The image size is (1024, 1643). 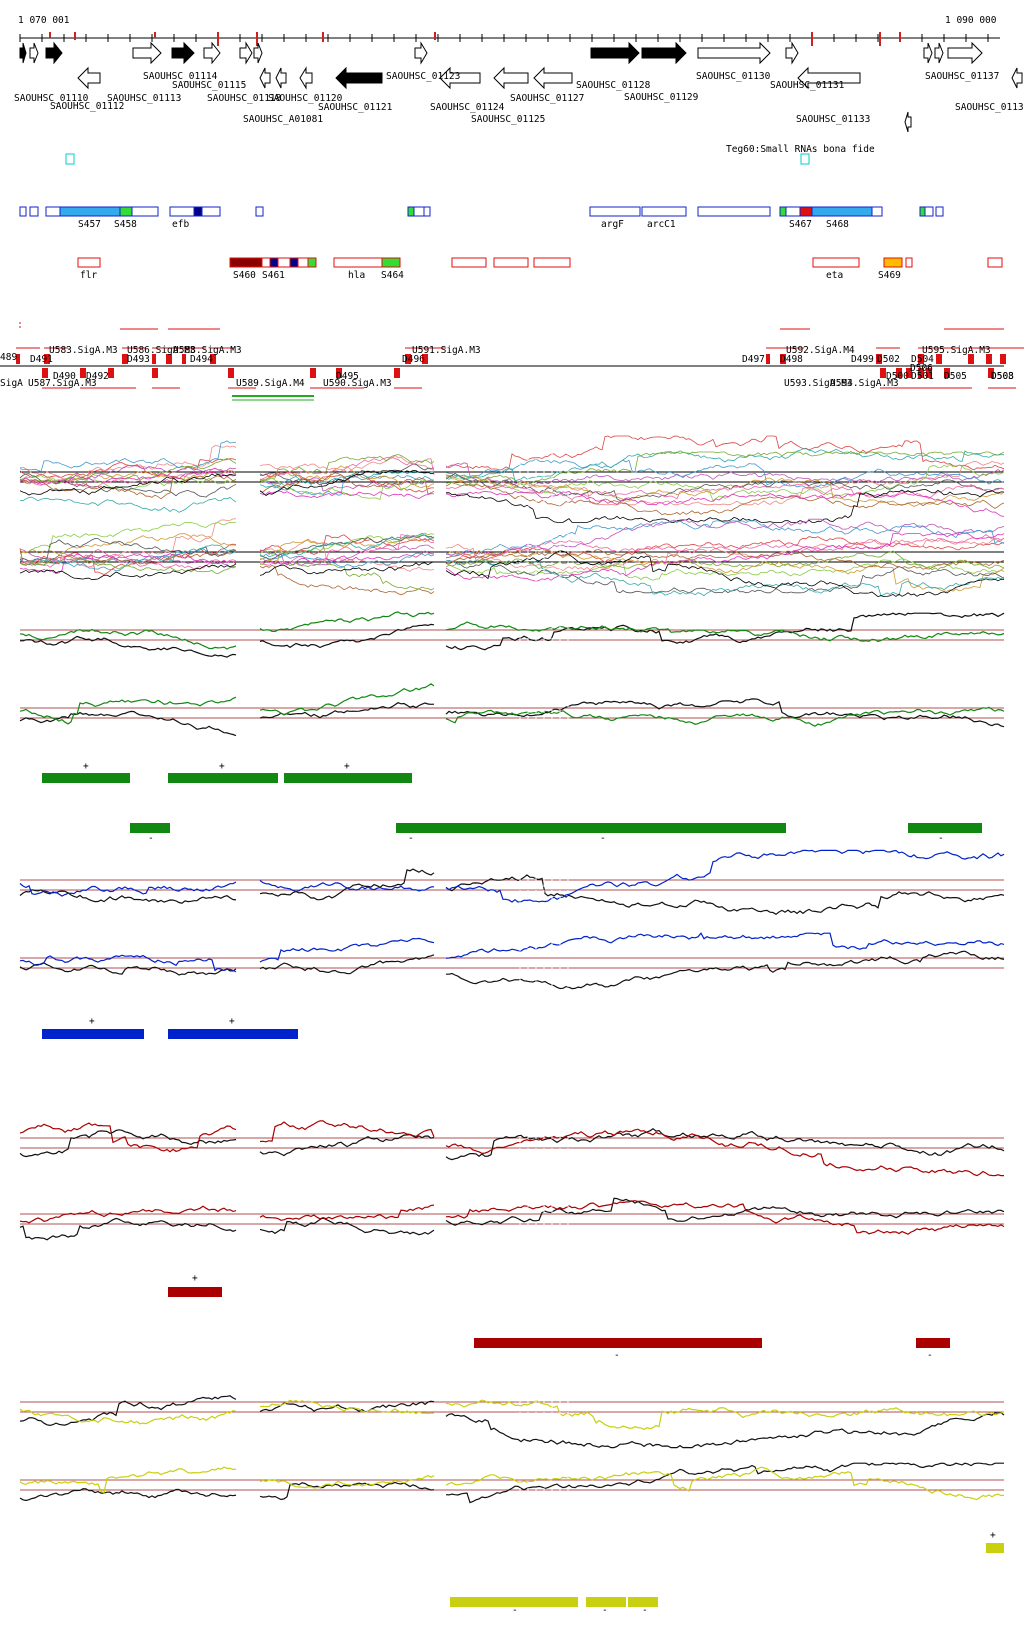 I want to click on rna-label: S468, so click(x=837, y=224).